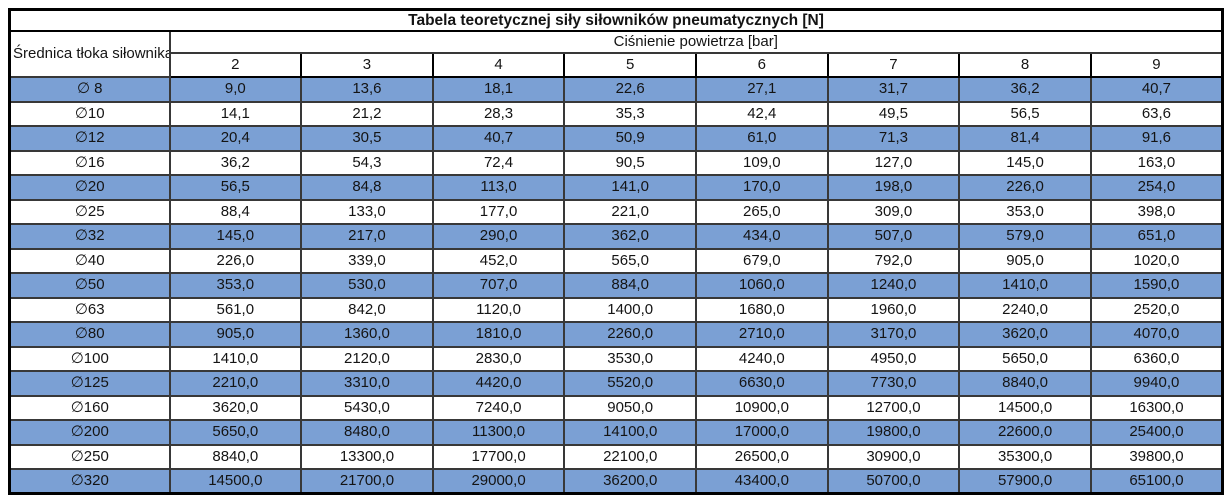  I want to click on force-value-cell: 2240,0, so click(1025, 309).